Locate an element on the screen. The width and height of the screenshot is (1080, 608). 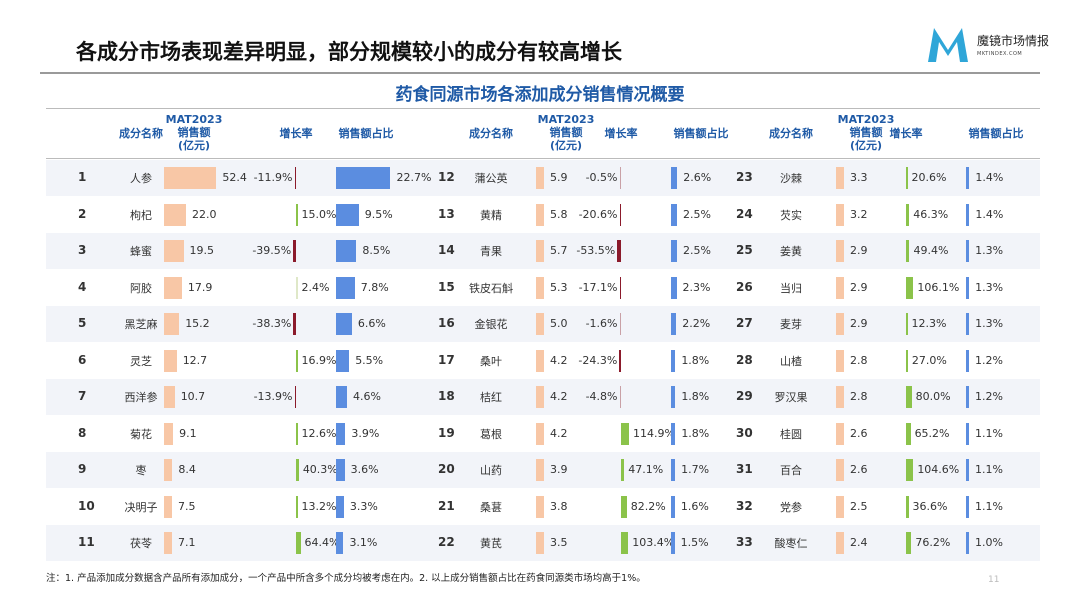
ingredient-name: 姜黄 is located at coordinates (791, 251).